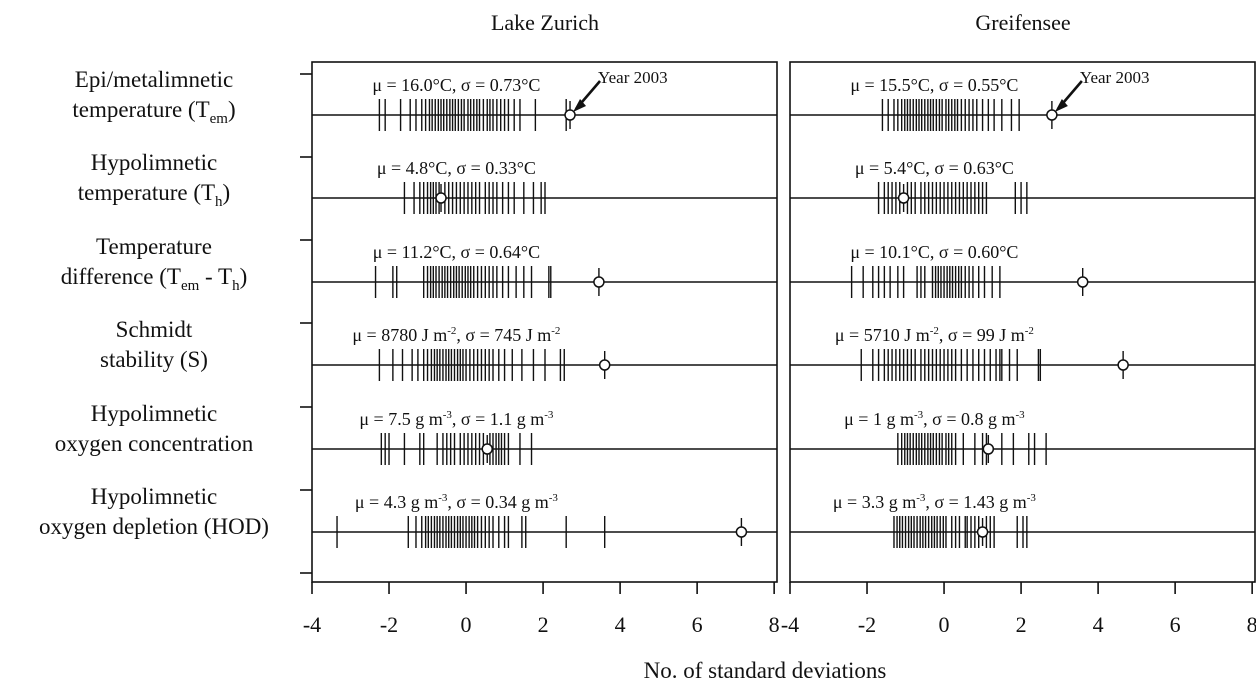  I want to click on row-label-0-line-1: temperature (Tem), so click(153, 112).